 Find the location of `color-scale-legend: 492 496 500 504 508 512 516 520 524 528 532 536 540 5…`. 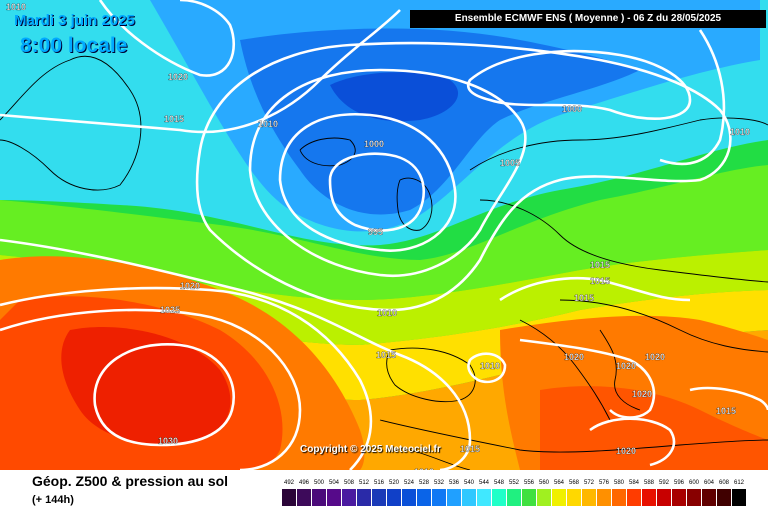

color-scale-legend: 492 496 500 504 508 512 516 520 524 528 532 536 540 5… is located at coordinates (517, 494).